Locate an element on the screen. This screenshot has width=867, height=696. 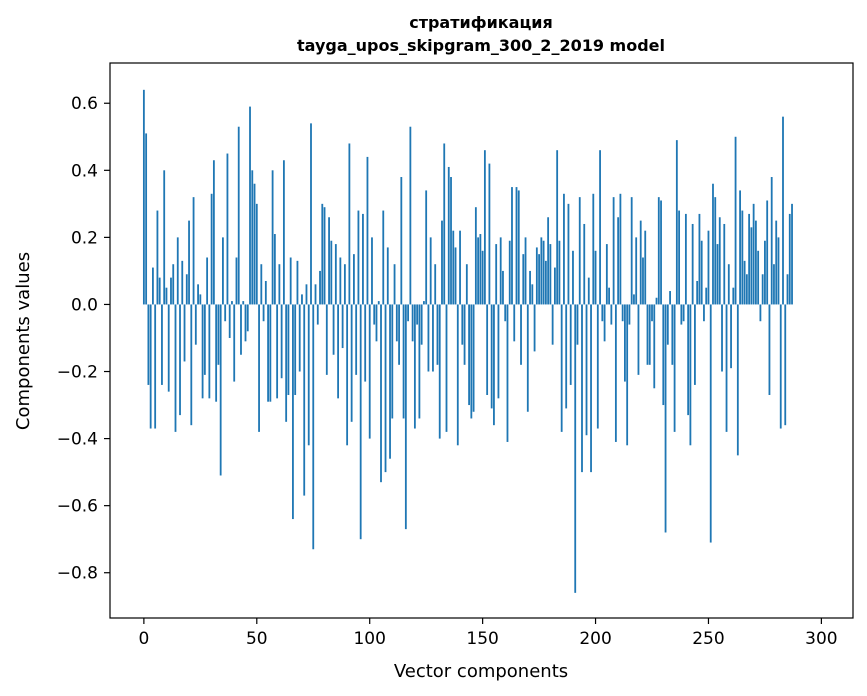
y-tick-label: −0.2 is located at coordinates (77, 373).